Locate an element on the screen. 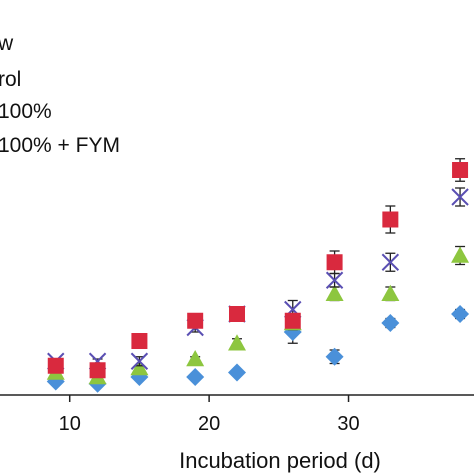 The width and height of the screenshot is (474, 474). x-axis-title: Incubation period (d) is located at coordinates (280, 460).